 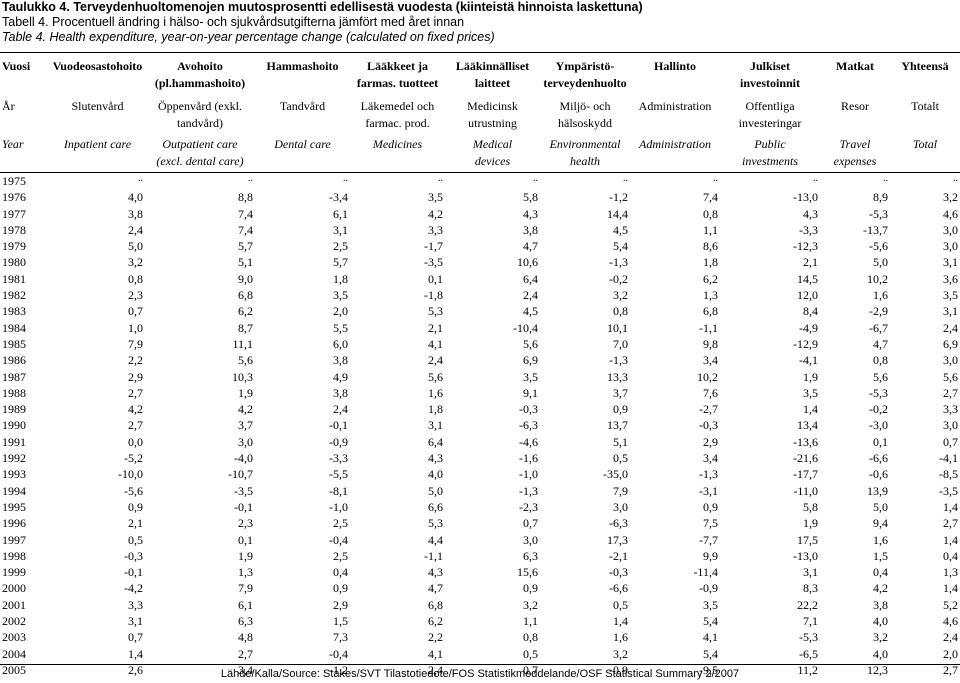 What do you see at coordinates (97, 112) in the screenshot?
I see `sv-header-1: Slutenvård` at bounding box center [97, 112].